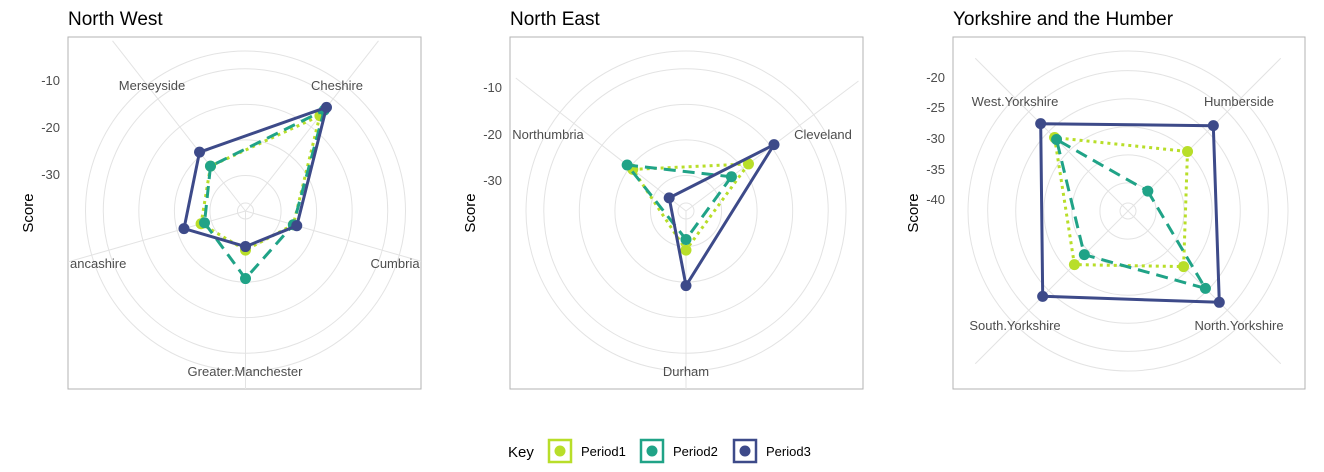 This screenshot has height=472, width=1324. I want to click on data-point-period3-greater-manchester, so click(245, 247).